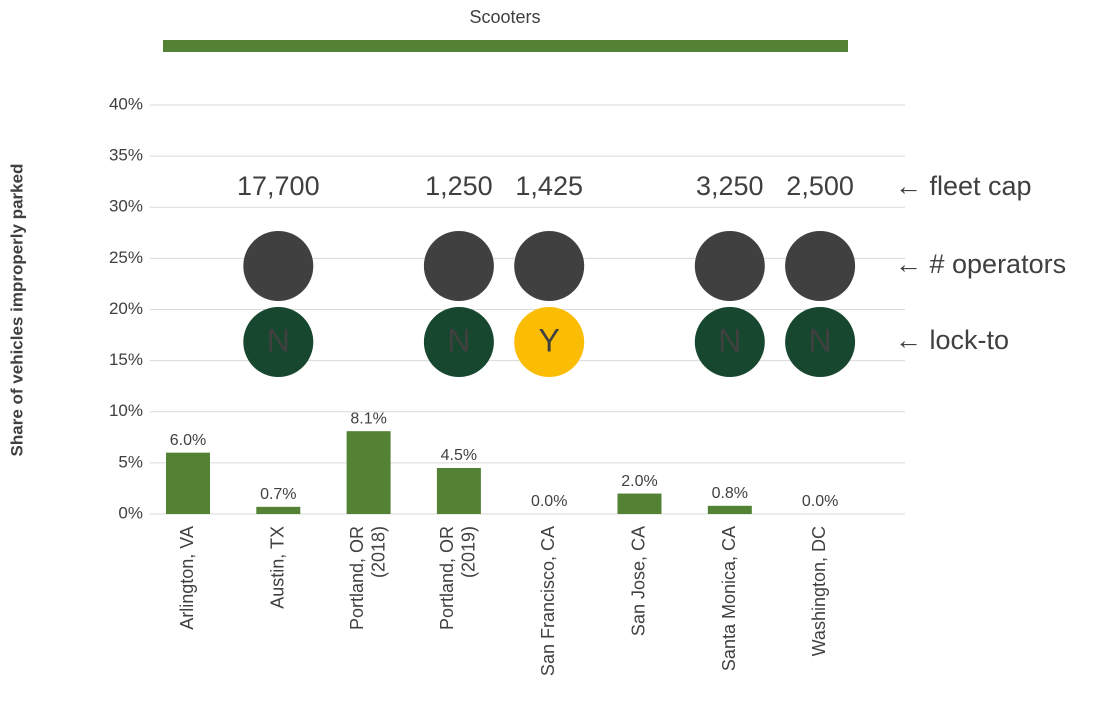  I want to click on operator-count: 2, so click(549, 264).